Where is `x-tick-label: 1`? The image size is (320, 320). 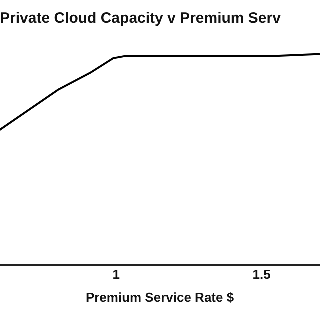
x-tick-label: 1 is located at coordinates (116, 274).